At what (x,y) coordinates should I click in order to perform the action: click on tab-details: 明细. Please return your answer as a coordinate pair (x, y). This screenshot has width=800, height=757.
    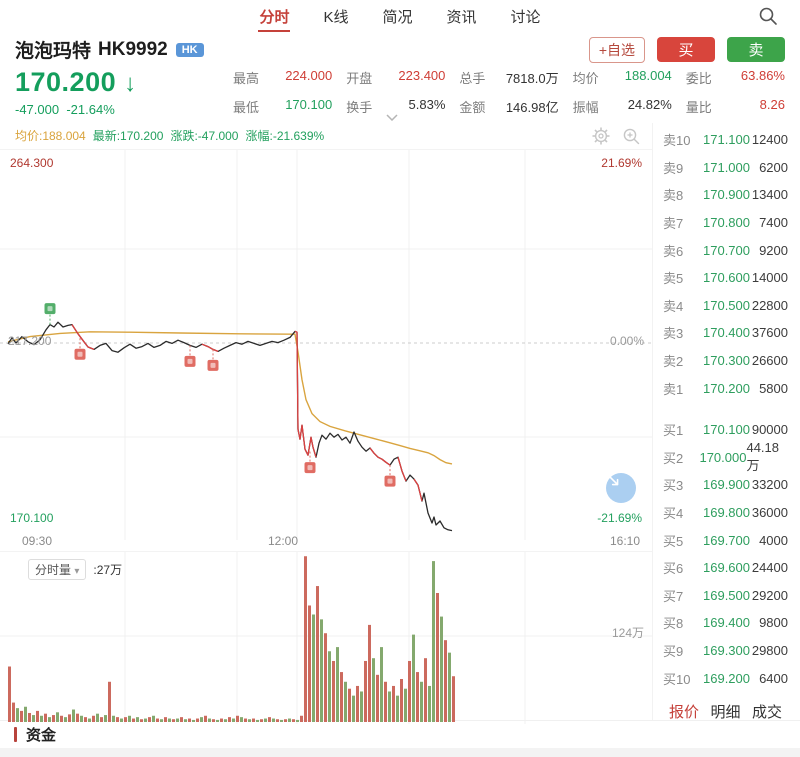
    Looking at the image, I should click on (725, 712).